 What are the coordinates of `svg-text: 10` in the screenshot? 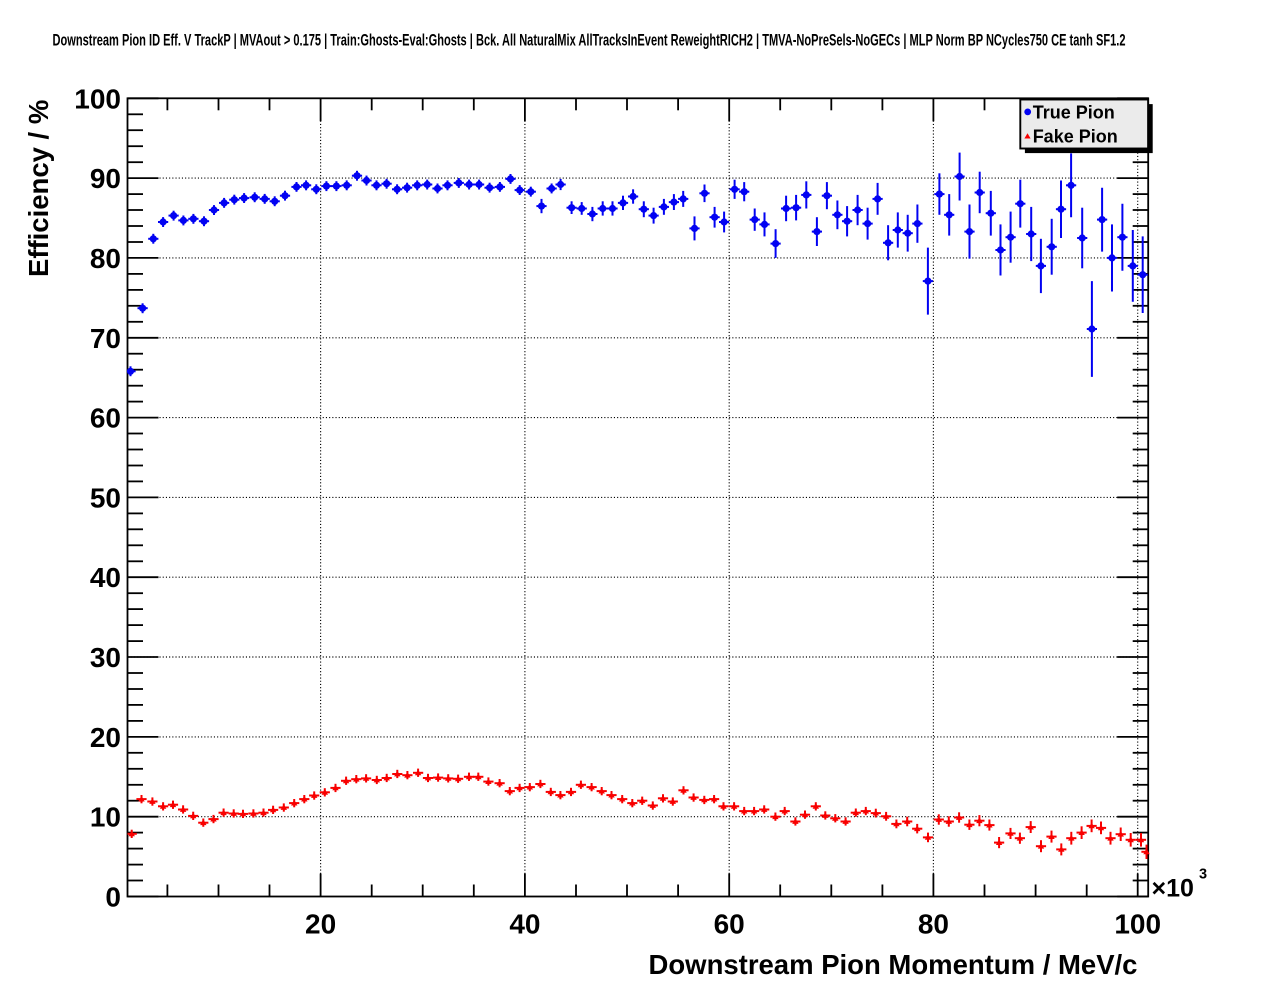 It's located at (105, 817).